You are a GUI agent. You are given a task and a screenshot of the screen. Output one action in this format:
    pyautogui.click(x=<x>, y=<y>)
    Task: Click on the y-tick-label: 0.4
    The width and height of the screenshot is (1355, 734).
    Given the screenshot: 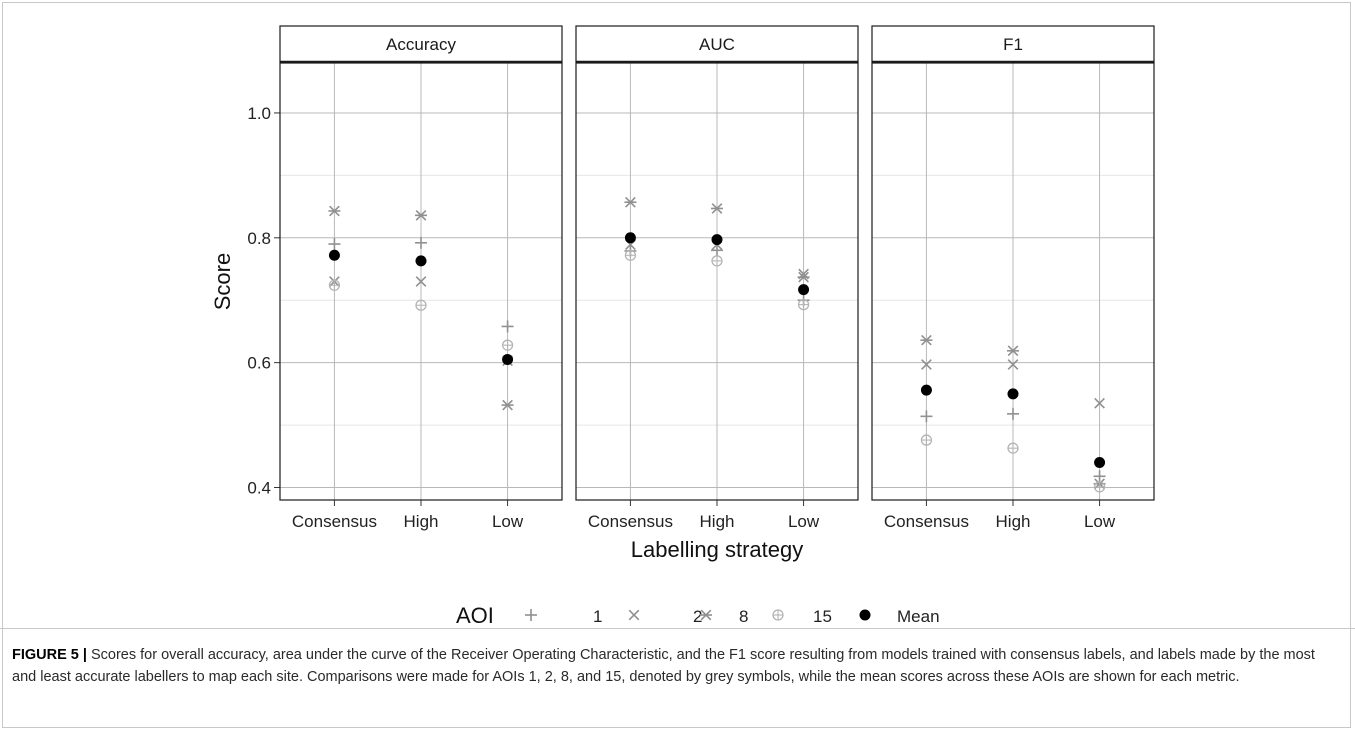 What is the action you would take?
    pyautogui.click(x=259, y=488)
    